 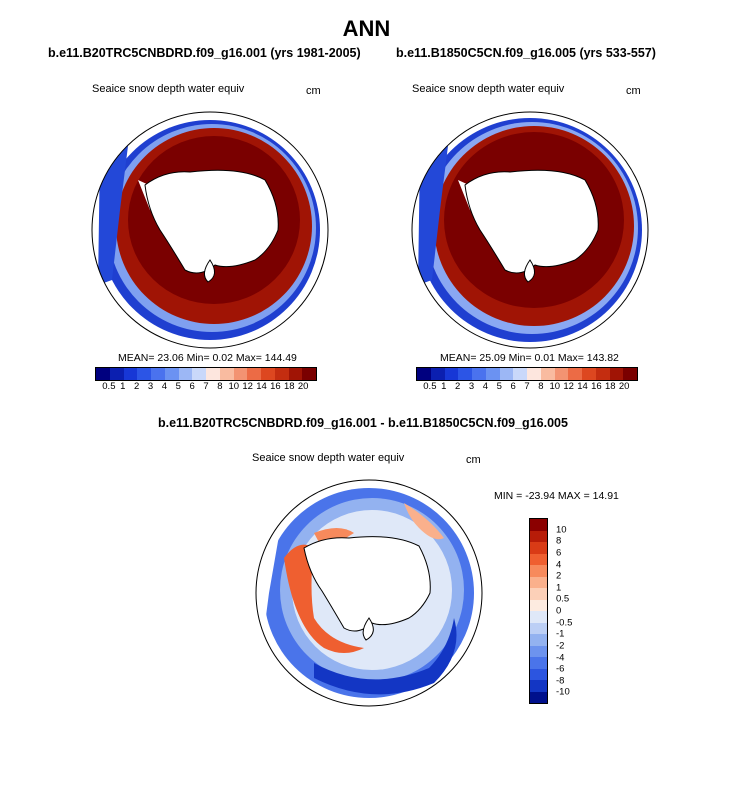 I want to click on diff-colorbar-tick-label: -8, so click(x=560, y=681).